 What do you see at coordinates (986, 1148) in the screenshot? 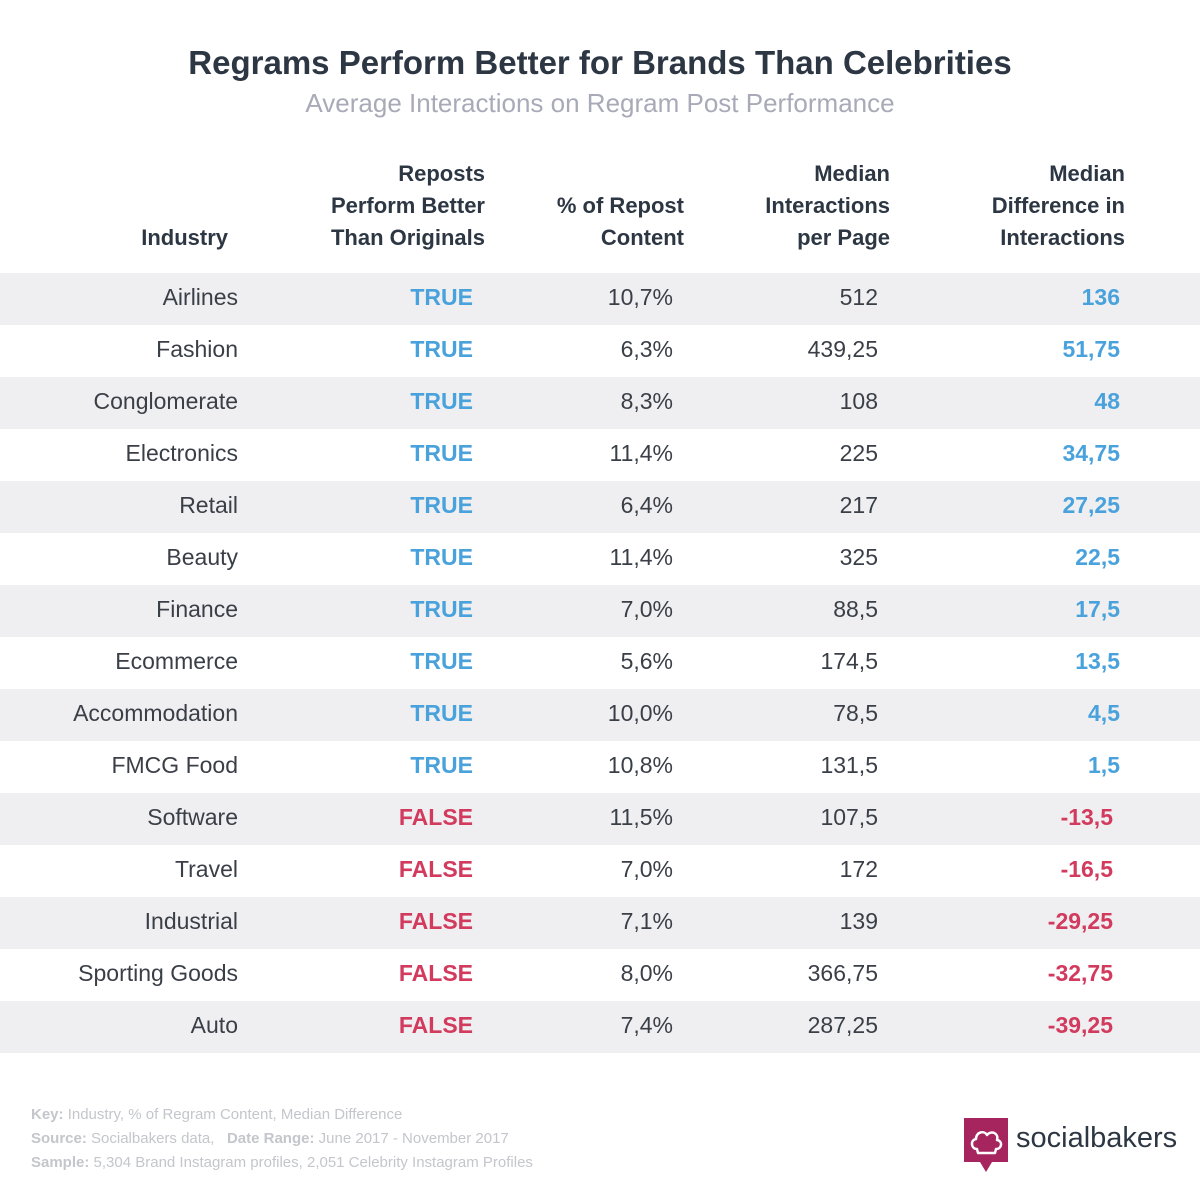
I see `chef-hat-icon` at bounding box center [986, 1148].